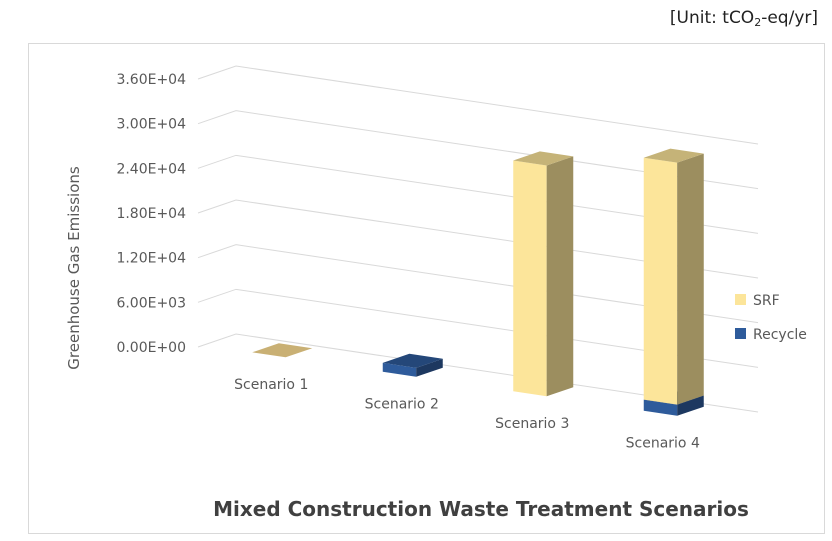 This screenshot has height=541, width=832. Describe the element at coordinates (402, 404) in the screenshot. I see `category-label: Scenario 2` at that location.